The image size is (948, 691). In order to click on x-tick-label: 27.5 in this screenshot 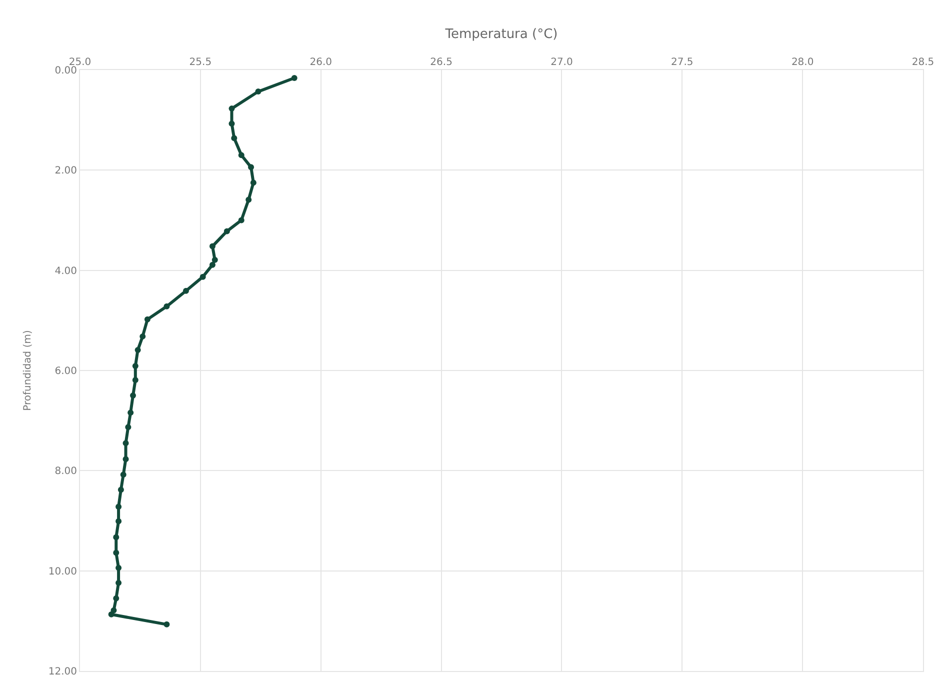, I will do `click(682, 62)`.